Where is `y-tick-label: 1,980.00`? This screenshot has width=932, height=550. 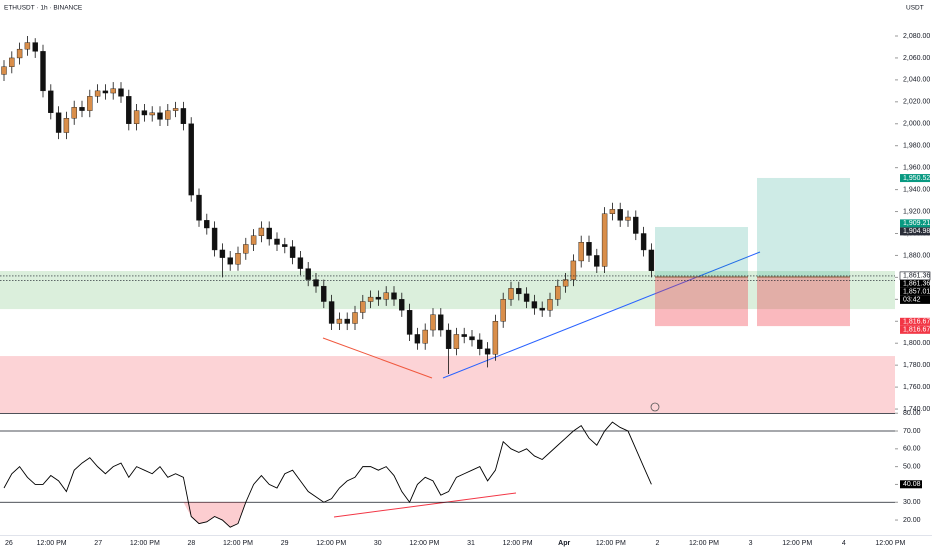
y-tick-label: 1,980.00 is located at coordinates (916, 146).